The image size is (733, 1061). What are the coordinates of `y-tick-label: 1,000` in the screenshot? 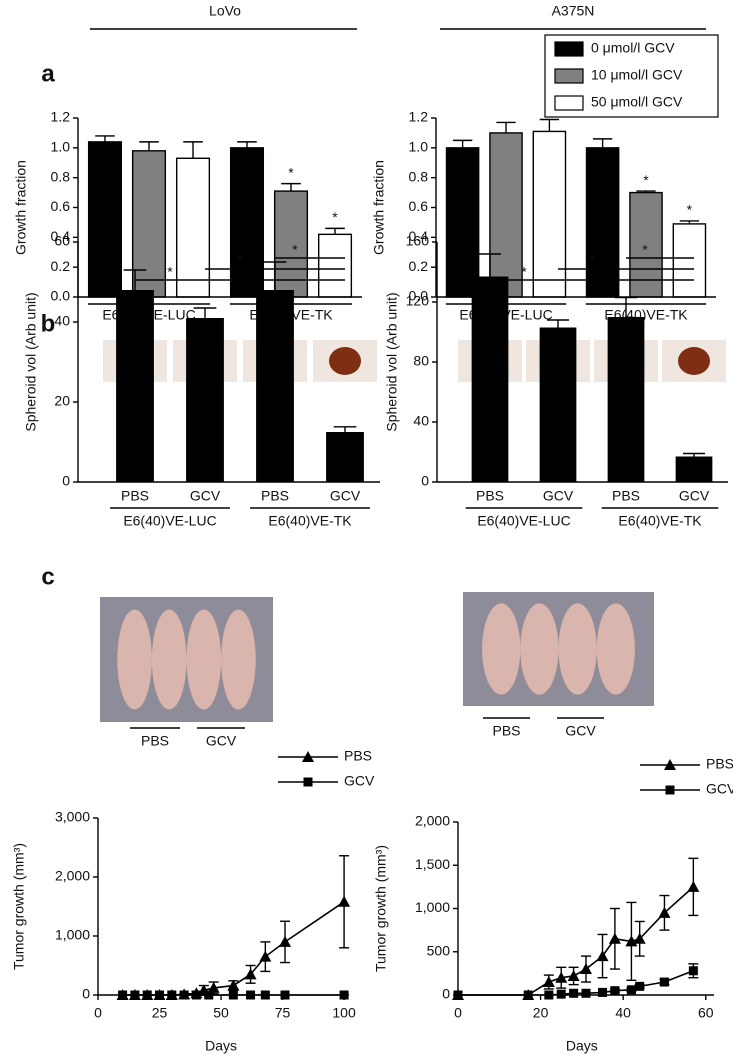 It's located at (432, 907).